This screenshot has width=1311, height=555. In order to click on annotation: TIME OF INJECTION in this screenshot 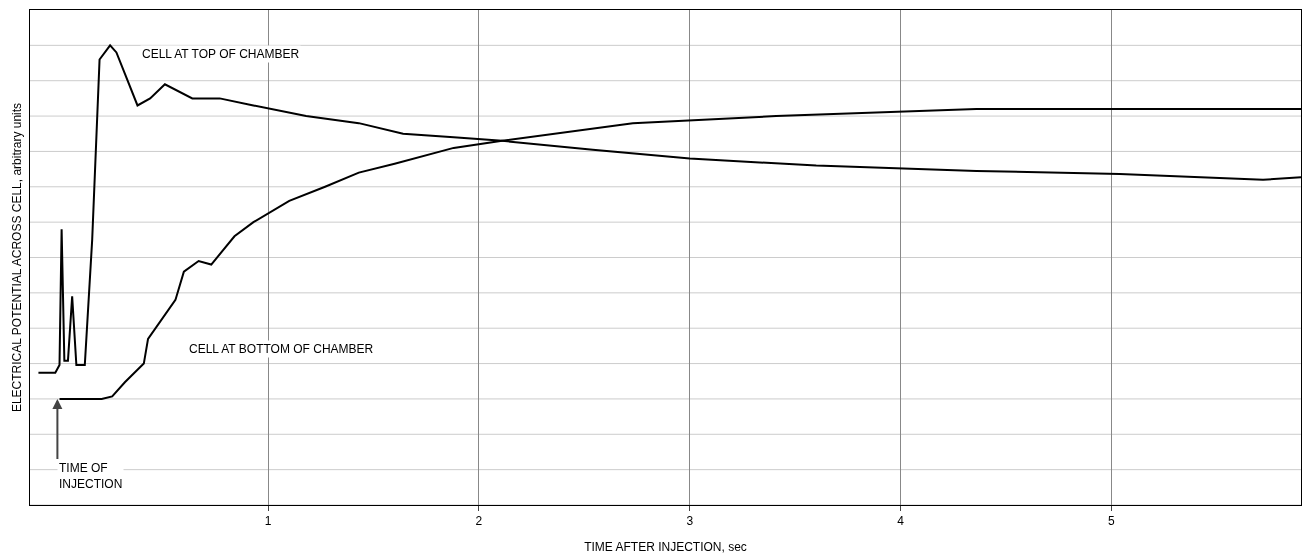, I will do `click(91, 476)`.